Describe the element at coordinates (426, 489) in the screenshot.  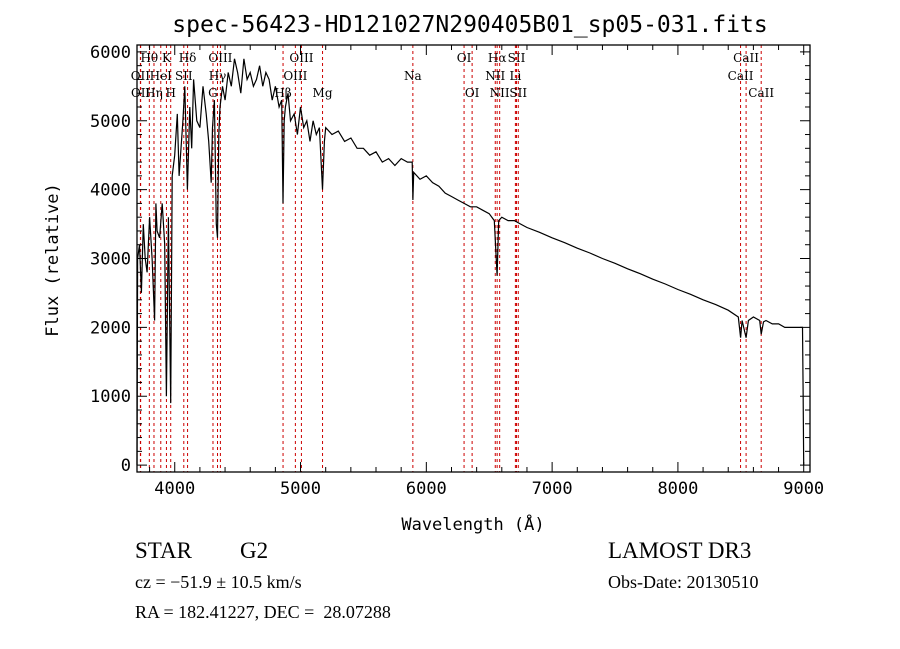
I see `x-tick-label: 6000` at that location.